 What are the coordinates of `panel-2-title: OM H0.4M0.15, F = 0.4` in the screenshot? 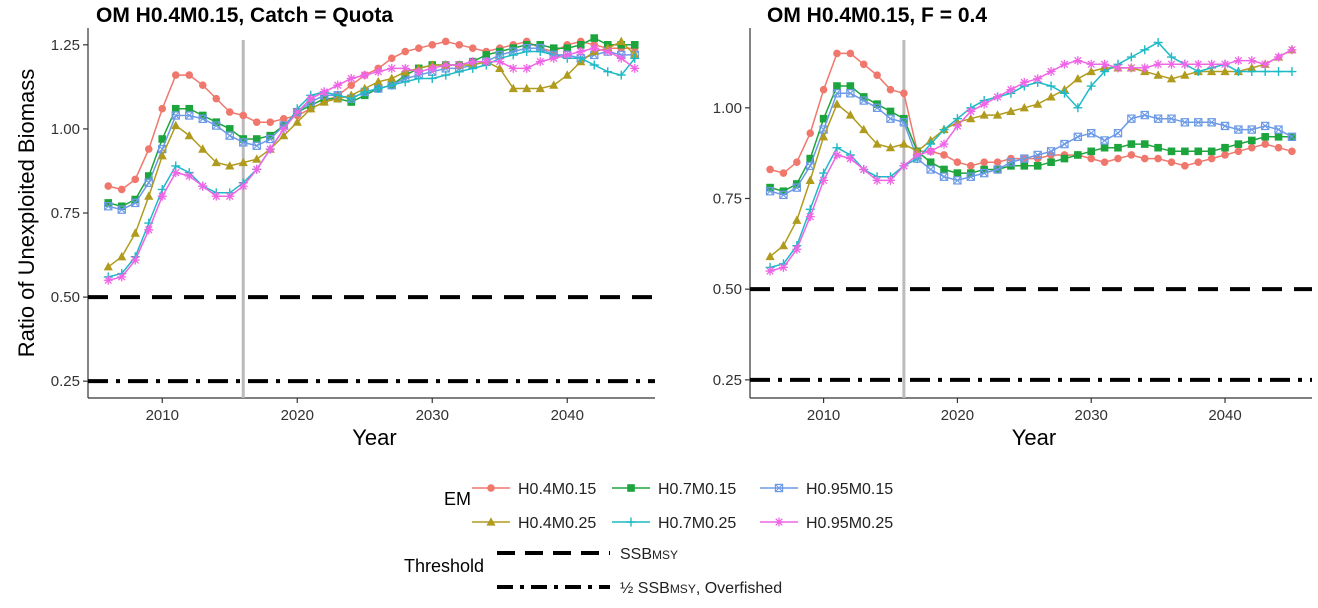 It's located at (877, 15).